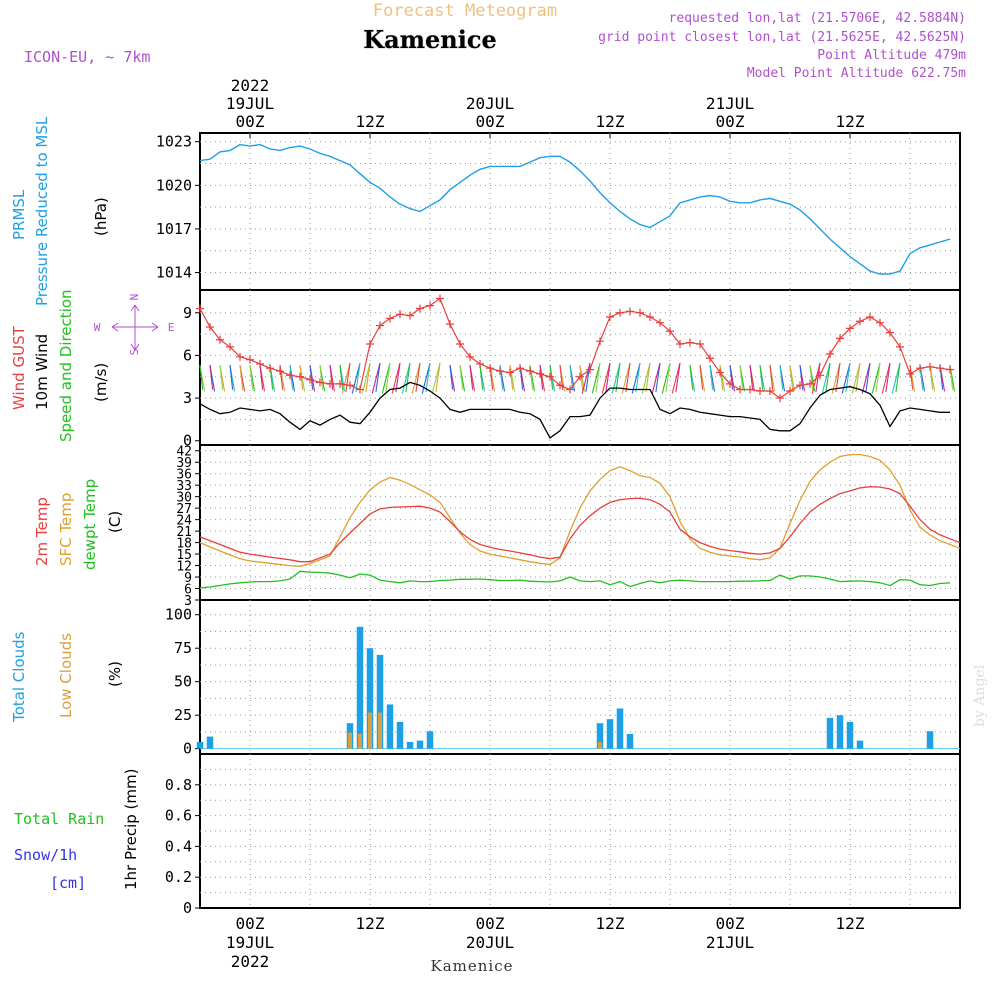 The image size is (1000, 1000). What do you see at coordinates (178, 846) in the screenshot?
I see `y-tick-label: 0.4` at bounding box center [178, 846].